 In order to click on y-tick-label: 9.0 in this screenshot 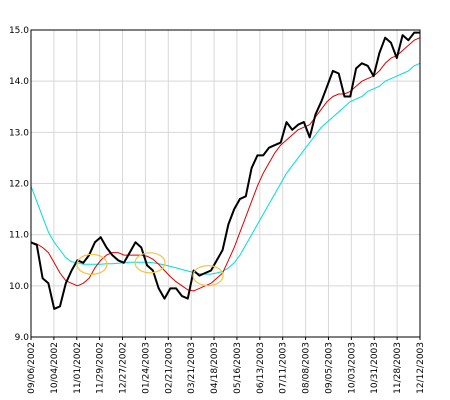, I will do `click(22, 338)`.